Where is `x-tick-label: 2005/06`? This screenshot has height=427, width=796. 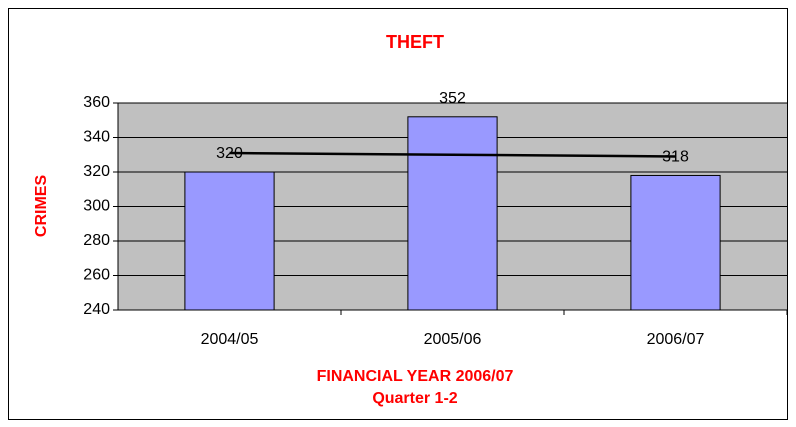 x-tick-label: 2005/06 is located at coordinates (453, 339).